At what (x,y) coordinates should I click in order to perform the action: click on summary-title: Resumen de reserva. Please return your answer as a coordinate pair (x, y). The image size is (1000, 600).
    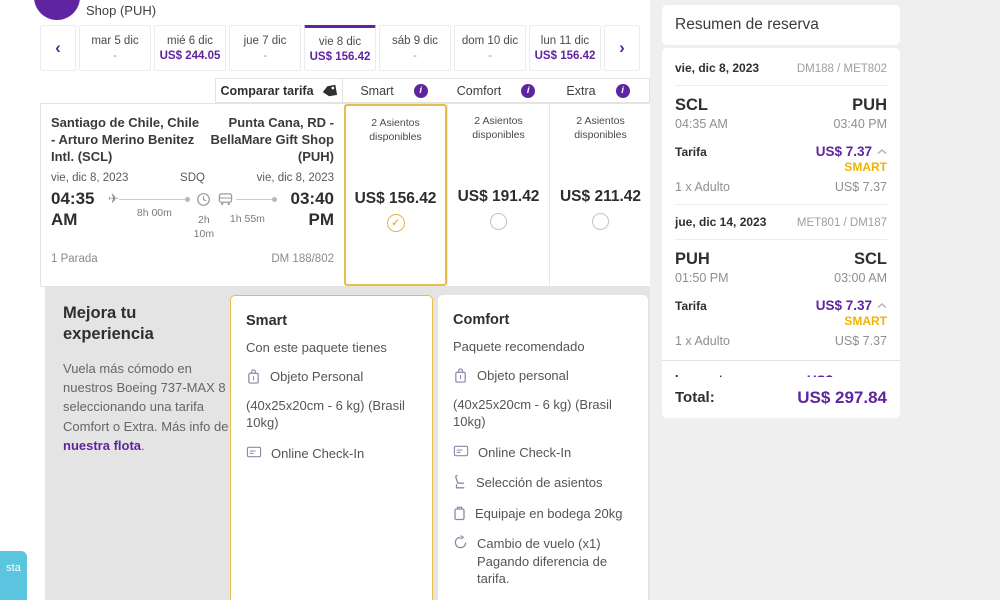
    Looking at the image, I should click on (747, 24).